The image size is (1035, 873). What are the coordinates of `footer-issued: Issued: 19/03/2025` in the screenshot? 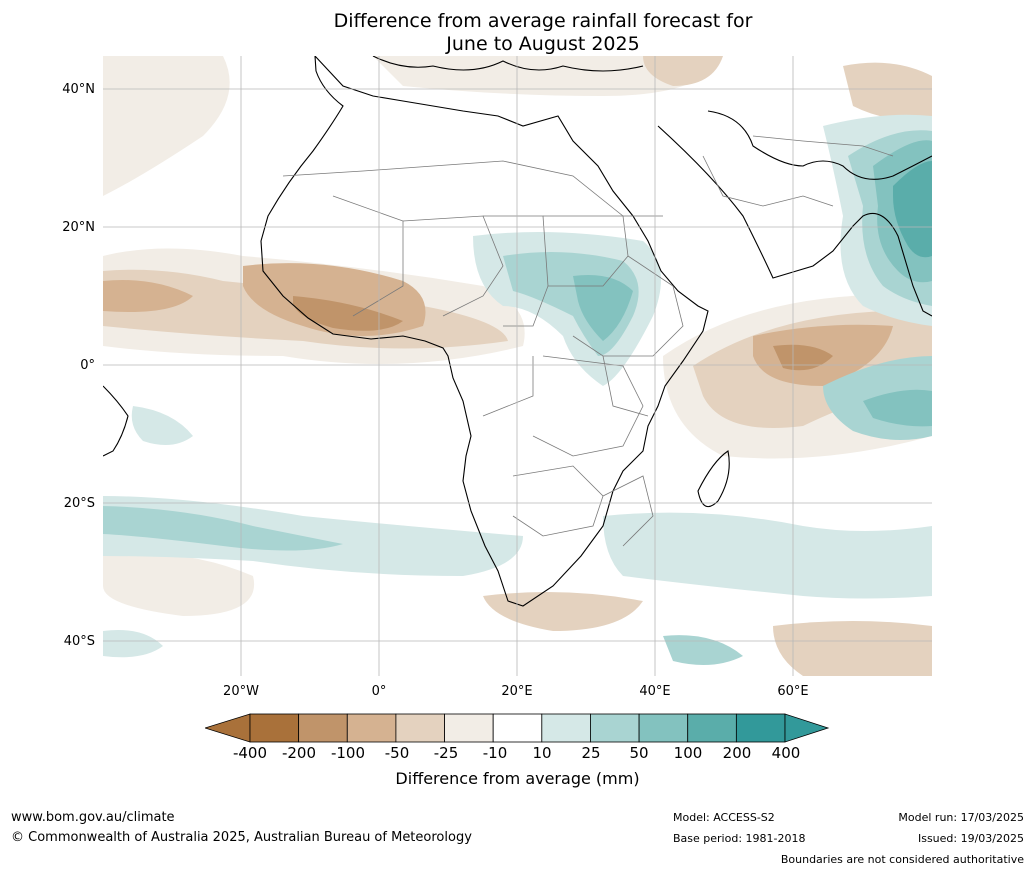 It's located at (970, 838).